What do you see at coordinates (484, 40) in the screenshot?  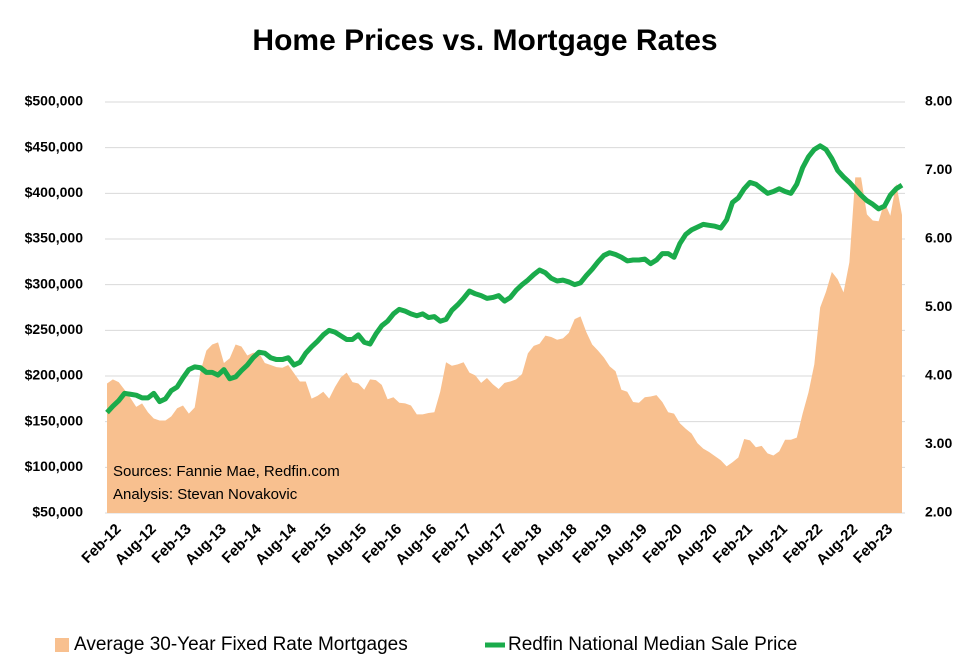 I see `chart-title: Home Prices vs. Mortgage Rates` at bounding box center [484, 40].